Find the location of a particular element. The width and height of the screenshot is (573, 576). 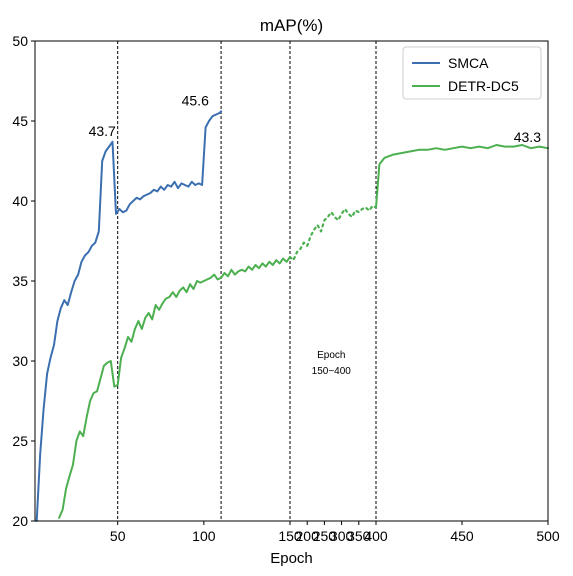

y-tick-label: 45 is located at coordinates (20, 121).